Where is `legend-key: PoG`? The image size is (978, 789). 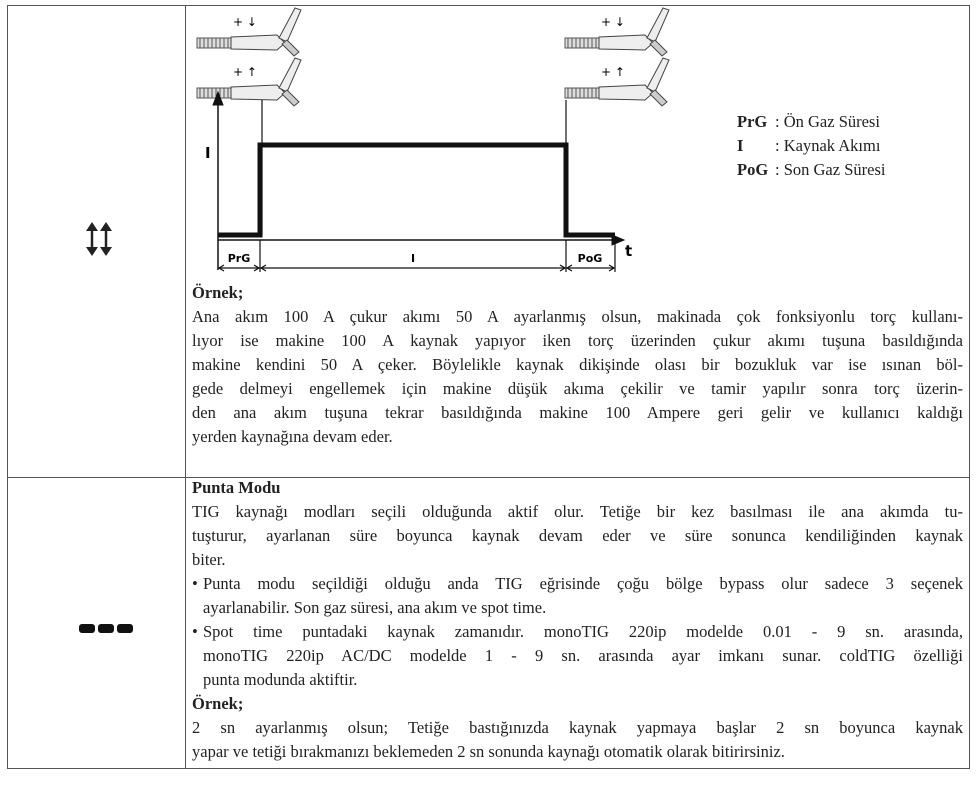 legend-key: PoG is located at coordinates (753, 169).